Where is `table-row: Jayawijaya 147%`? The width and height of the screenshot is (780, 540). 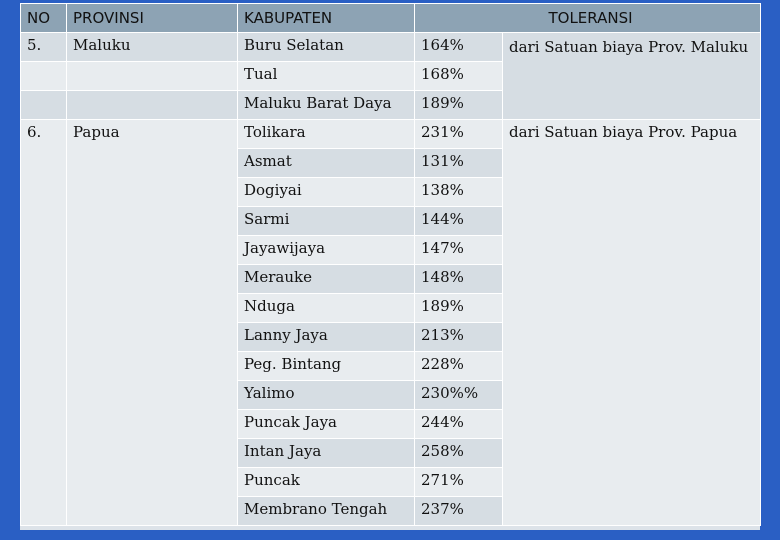
table-row: Jayawijaya 147% is located at coordinates (391, 250).